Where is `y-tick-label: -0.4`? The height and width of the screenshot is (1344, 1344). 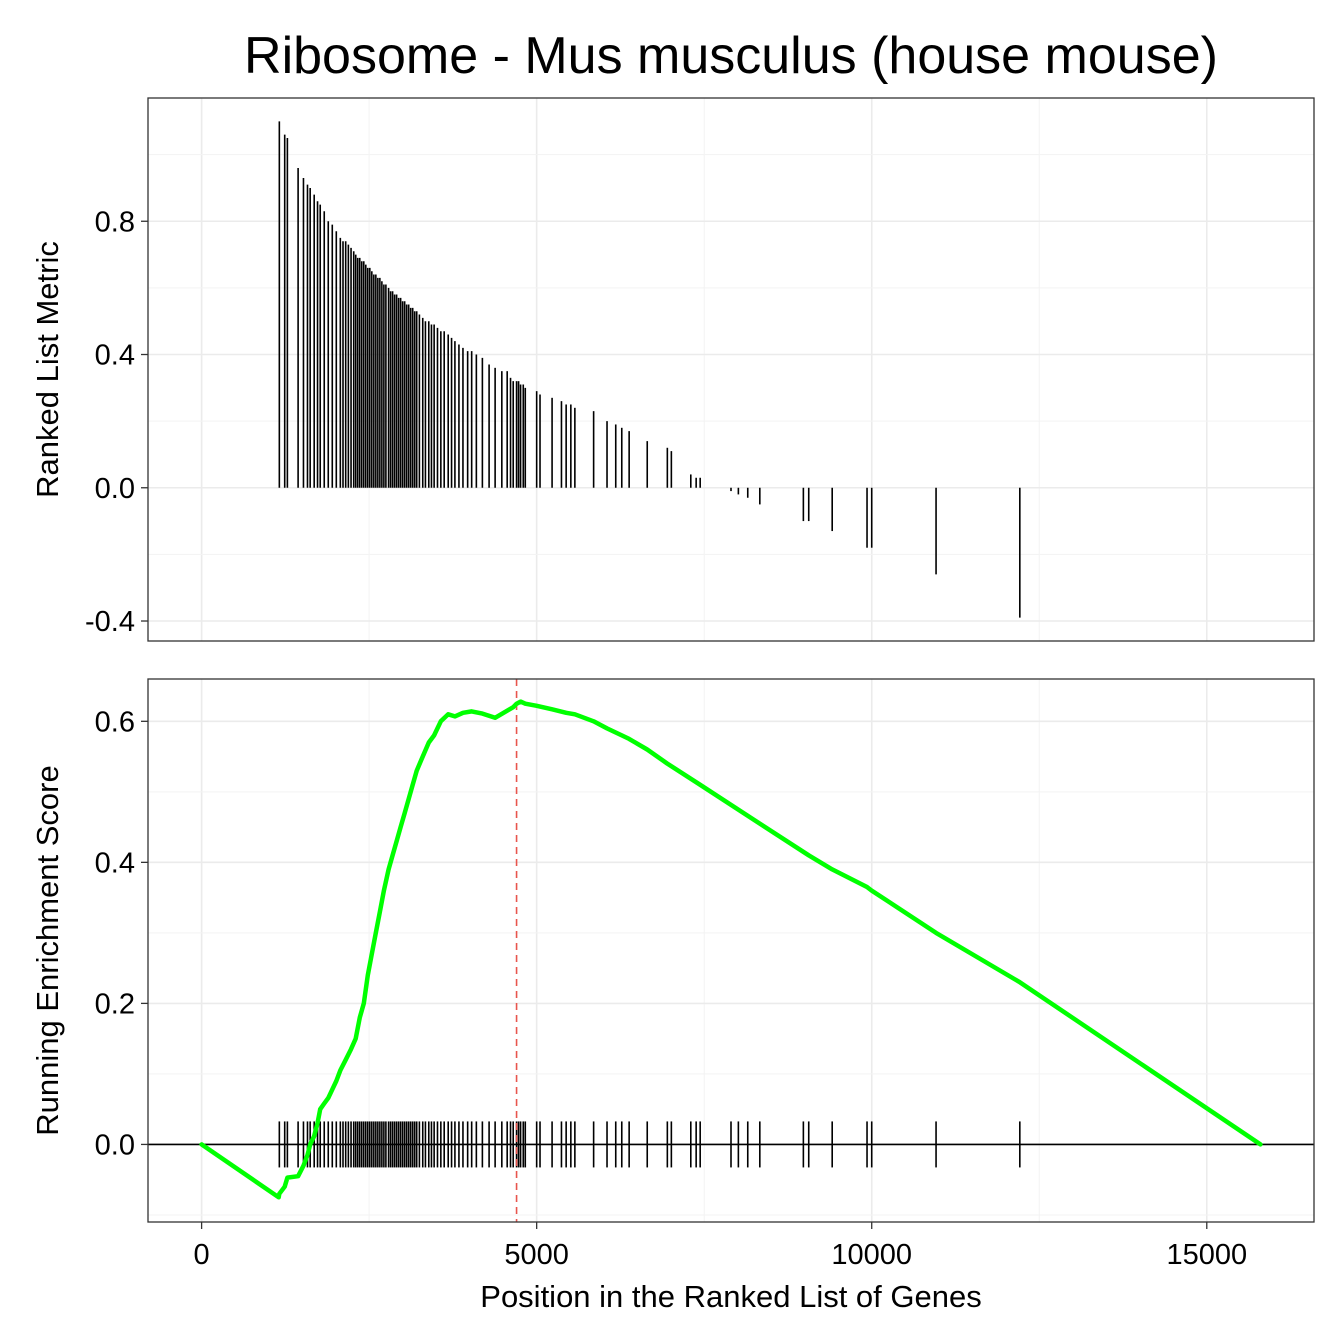
y-tick-label: -0.4 is located at coordinates (110, 622).